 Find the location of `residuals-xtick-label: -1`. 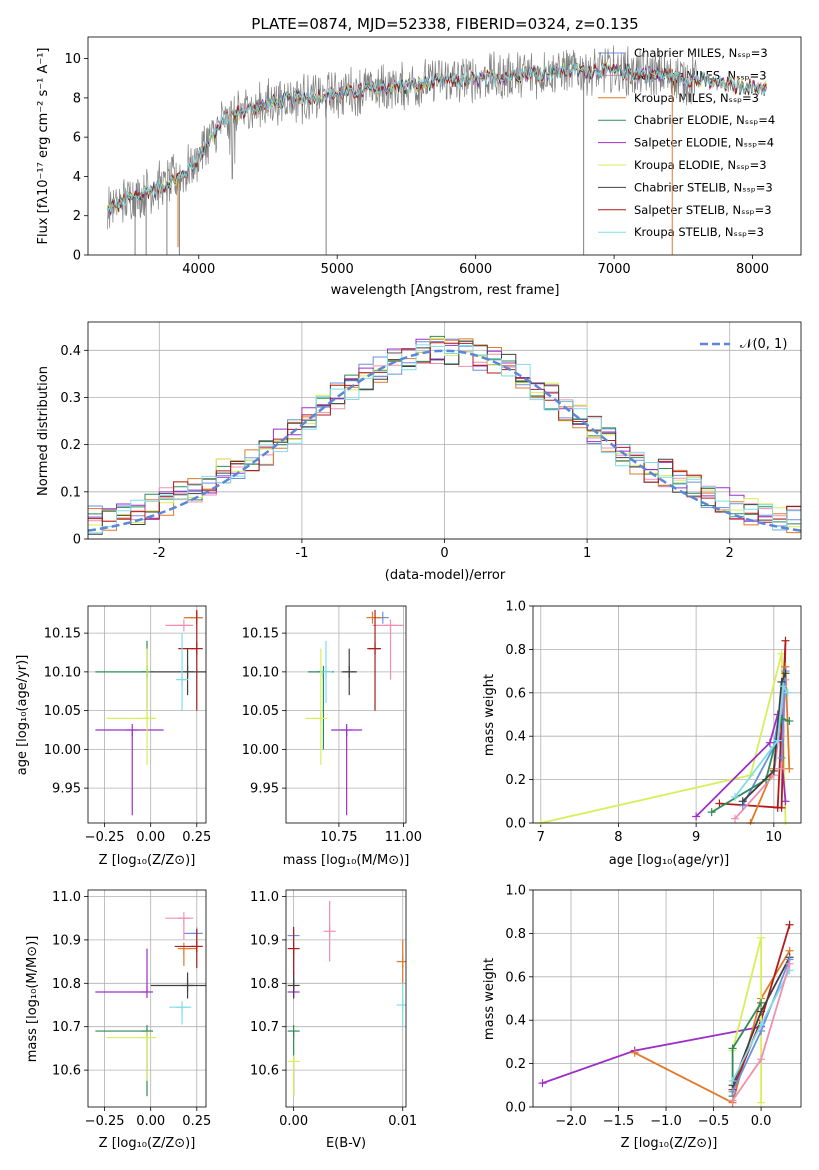

residuals-xtick-label: -1 is located at coordinates (301, 553).